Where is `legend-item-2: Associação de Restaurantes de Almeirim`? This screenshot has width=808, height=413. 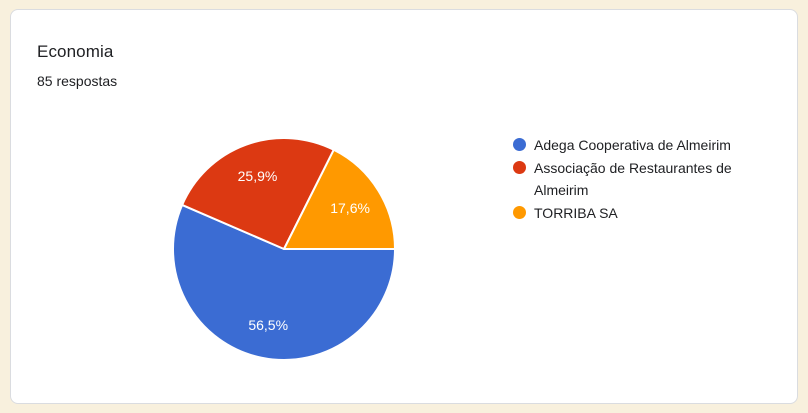 legend-item-2: Associação de Restaurantes de Almeirim is located at coordinates (639, 179).